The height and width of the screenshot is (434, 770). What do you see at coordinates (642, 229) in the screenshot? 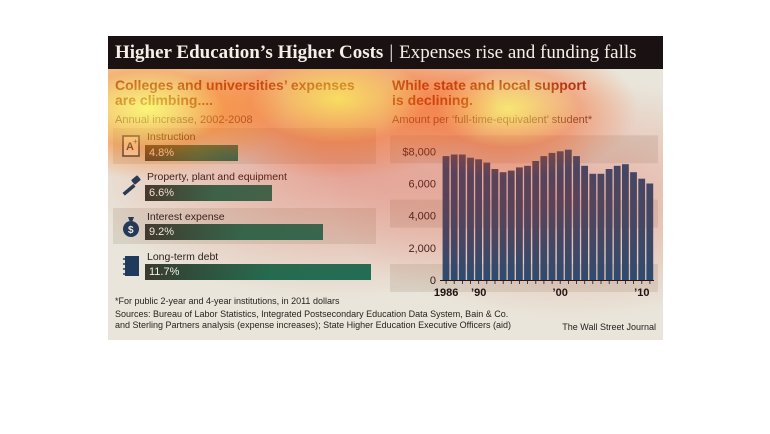
I see `column-2010` at bounding box center [642, 229].